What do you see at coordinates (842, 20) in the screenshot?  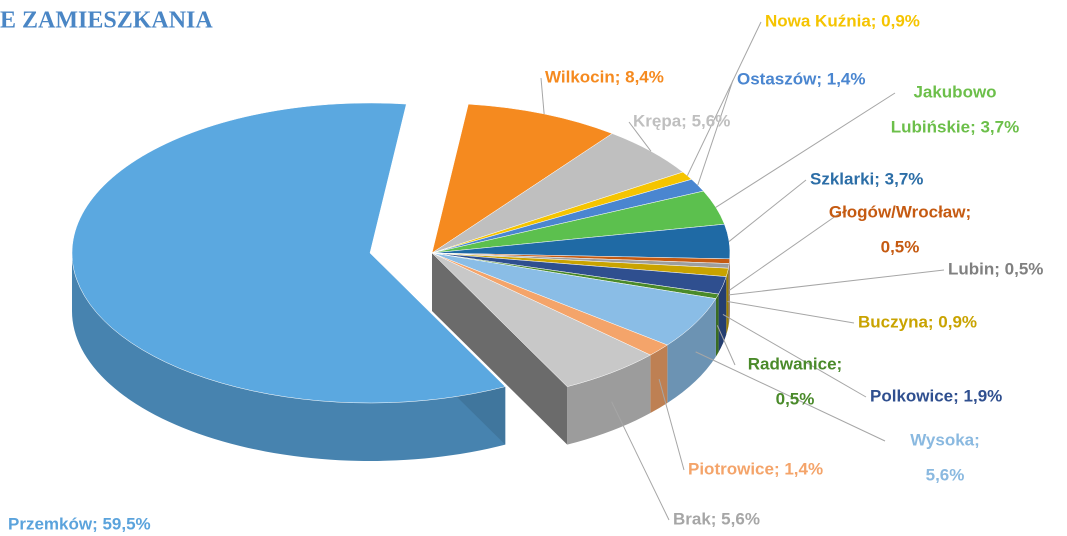 I see `data-label: Nowa Kuźnia; 0,9%` at bounding box center [842, 20].